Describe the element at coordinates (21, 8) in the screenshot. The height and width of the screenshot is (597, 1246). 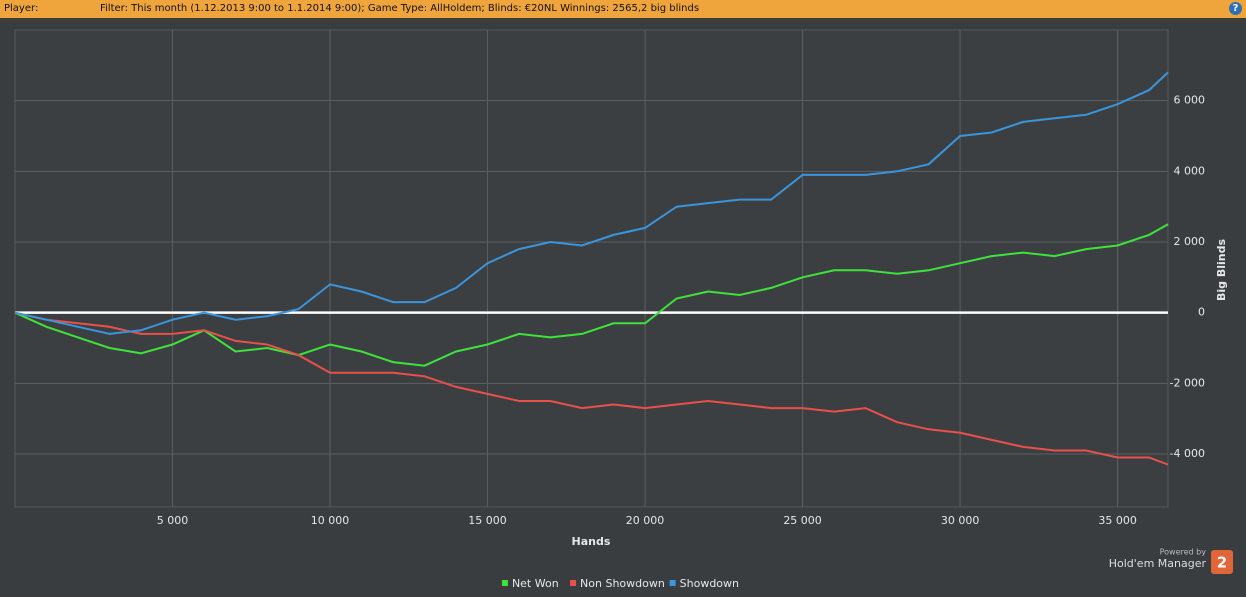
I see `player-label: Player:` at that location.